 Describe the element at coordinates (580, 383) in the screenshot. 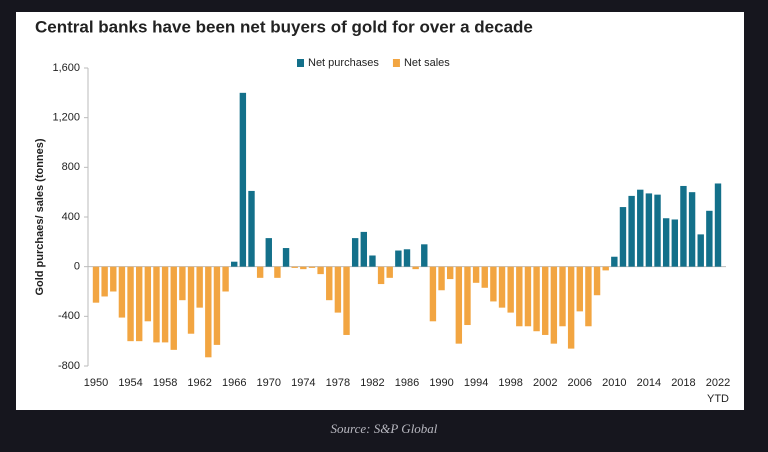

I see `x-tick-label: 2006` at that location.